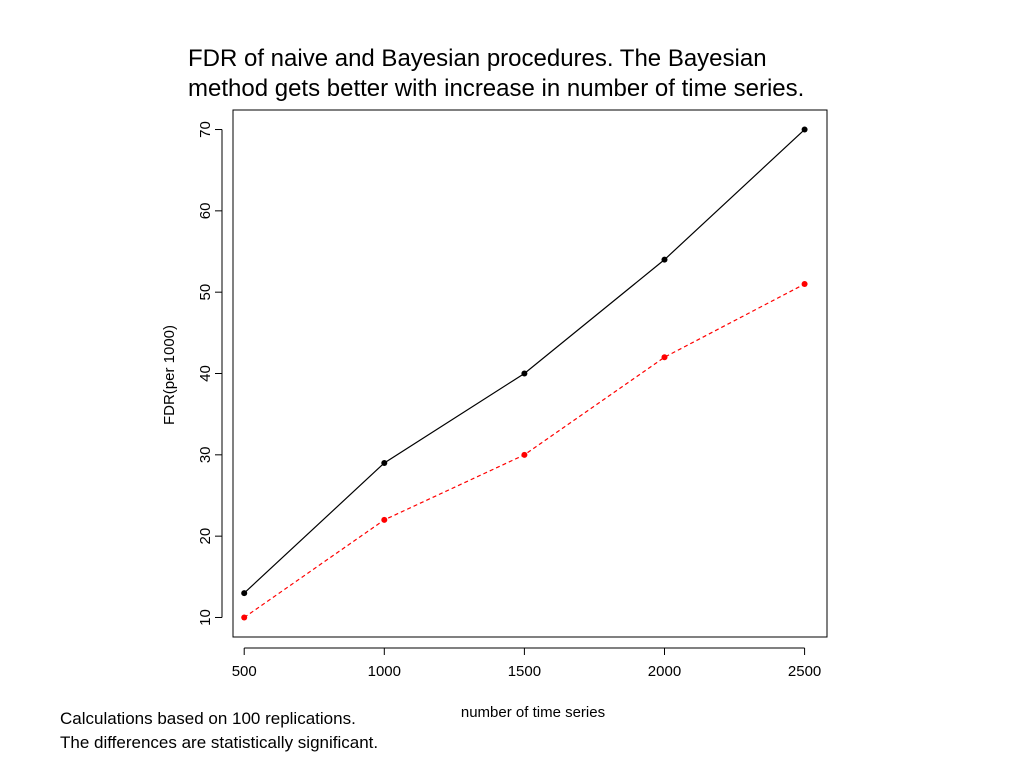 The width and height of the screenshot is (1024, 768). I want to click on footnote-line-1: Calculations based on 100 replications., so click(208, 718).